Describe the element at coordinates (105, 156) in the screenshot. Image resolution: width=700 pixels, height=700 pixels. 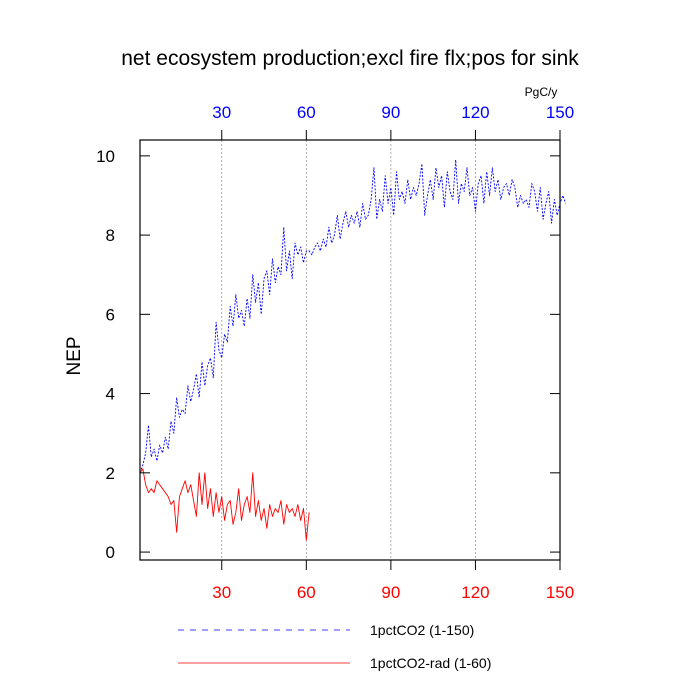
I see `y-tick-label: 10` at that location.